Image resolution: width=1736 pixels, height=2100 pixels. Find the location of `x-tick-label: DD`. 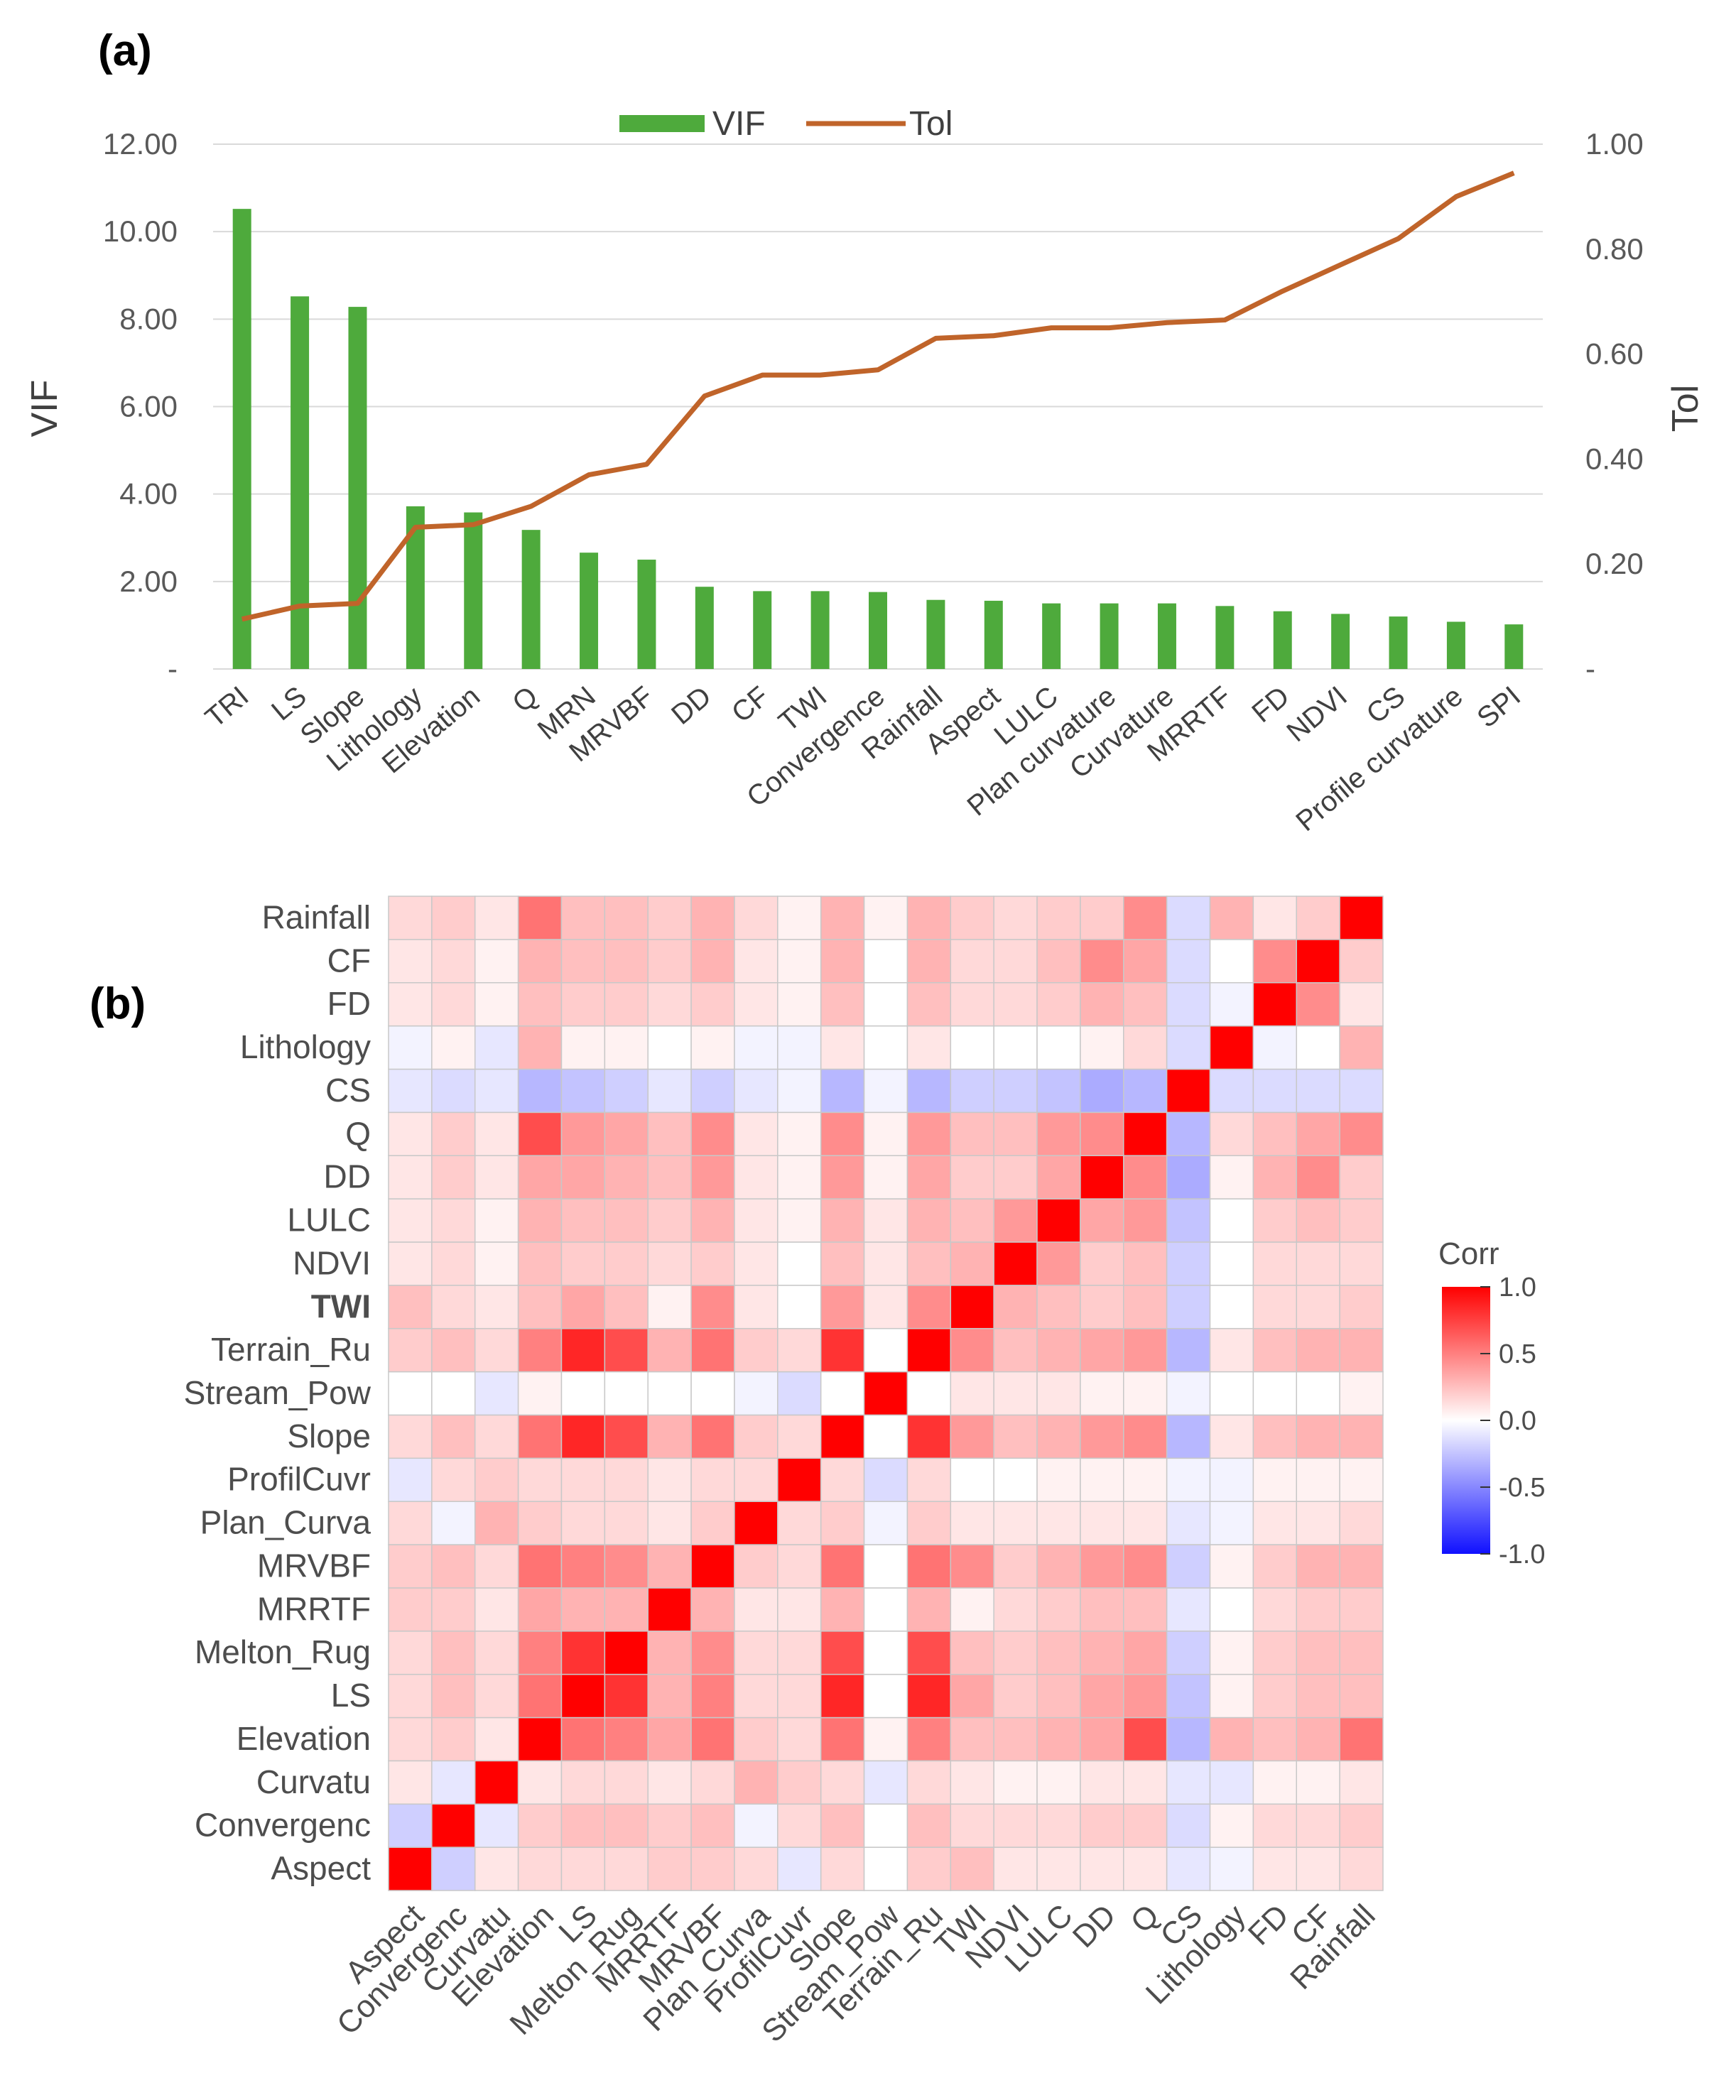

x-tick-label: DD is located at coordinates (691, 705).